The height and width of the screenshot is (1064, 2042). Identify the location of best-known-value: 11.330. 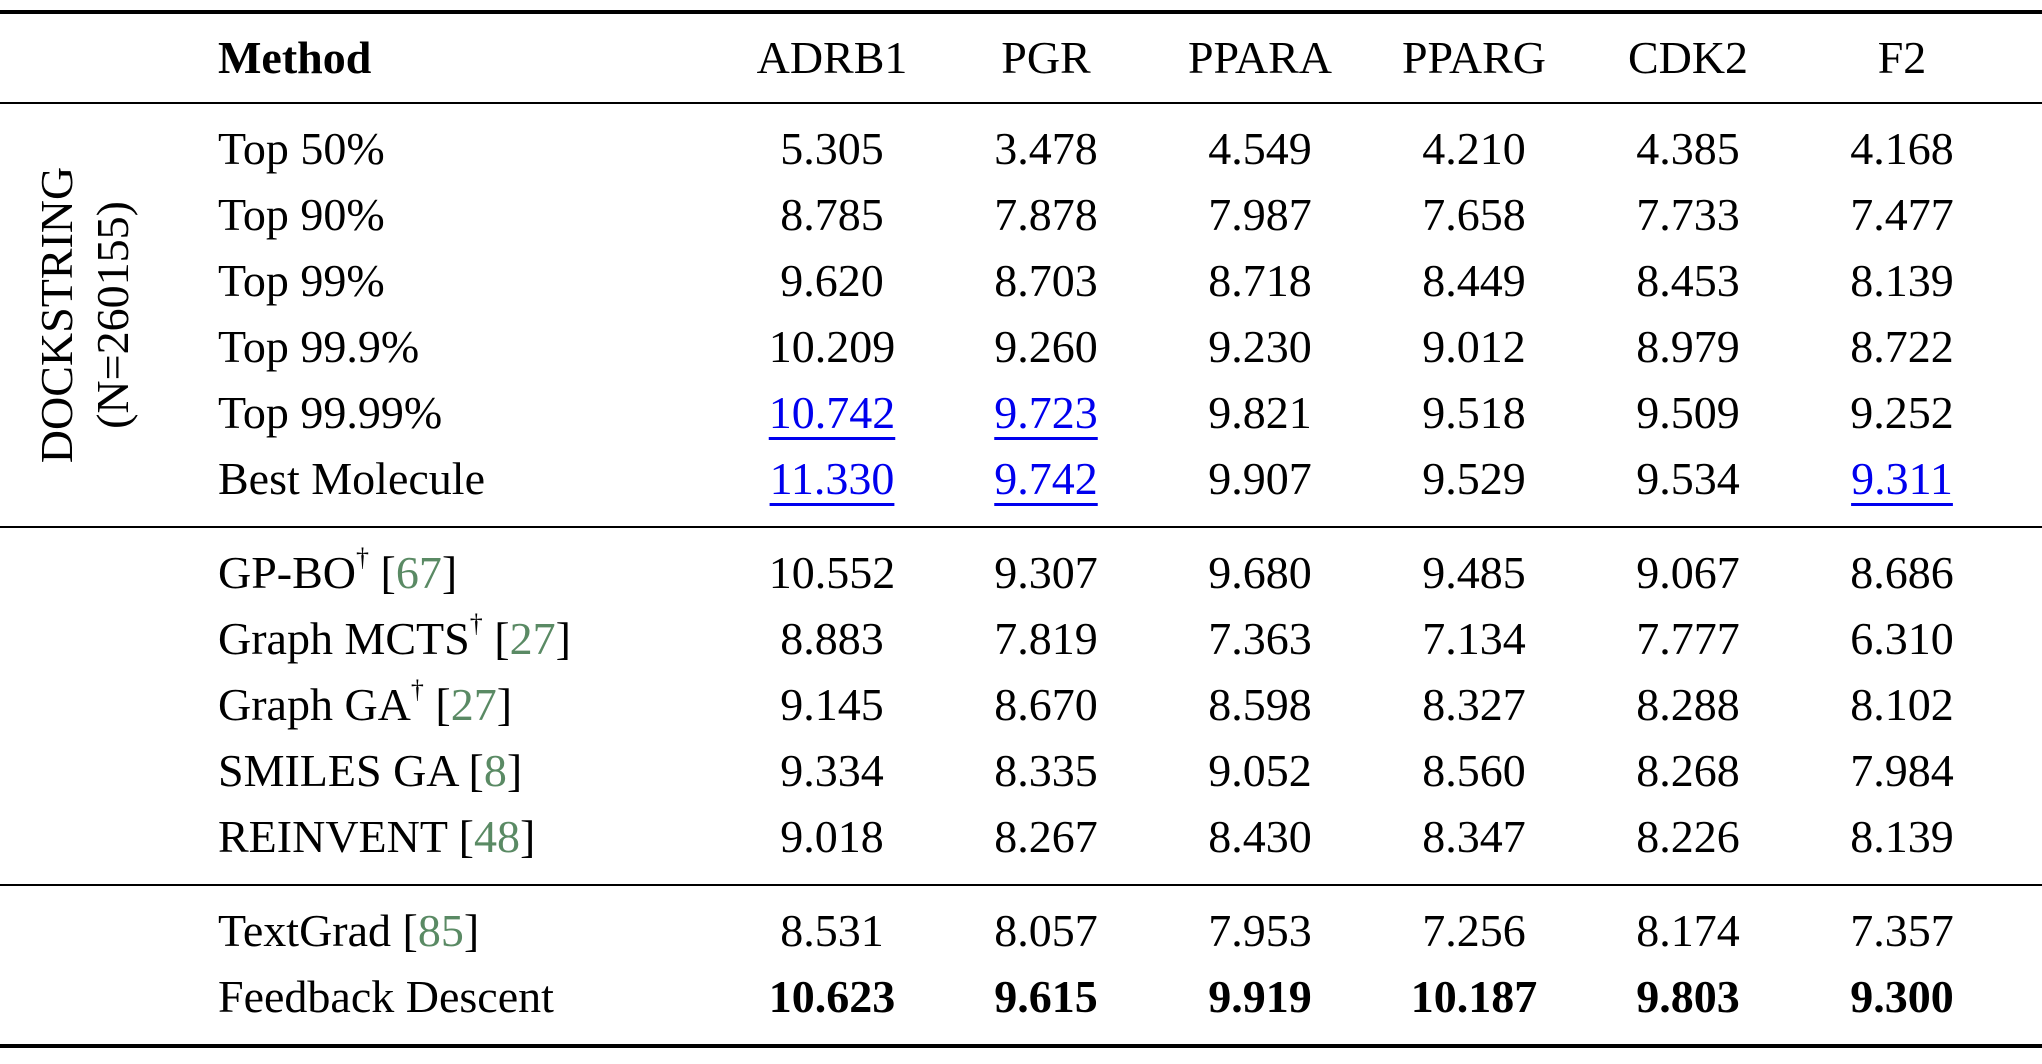
(832, 478).